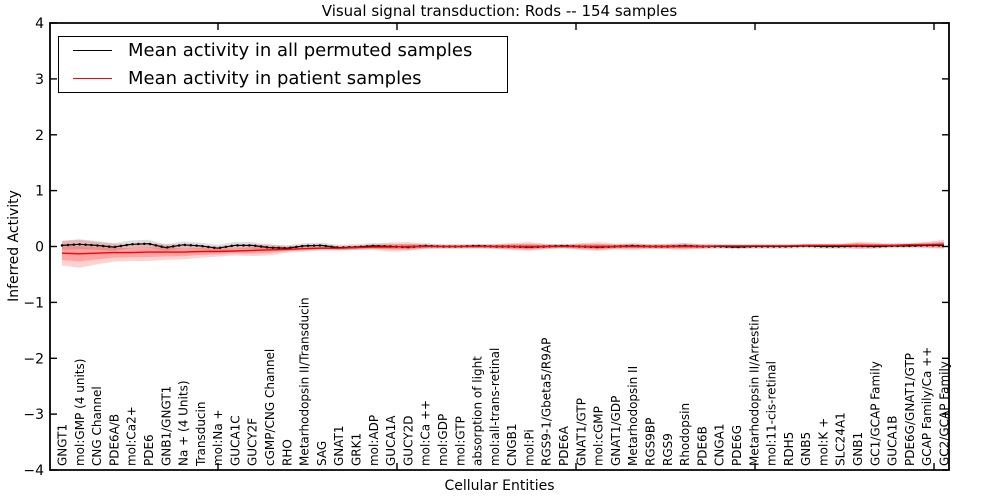  What do you see at coordinates (92, 78) in the screenshot?
I see `legend-line-sample-red-icon` at bounding box center [92, 78].